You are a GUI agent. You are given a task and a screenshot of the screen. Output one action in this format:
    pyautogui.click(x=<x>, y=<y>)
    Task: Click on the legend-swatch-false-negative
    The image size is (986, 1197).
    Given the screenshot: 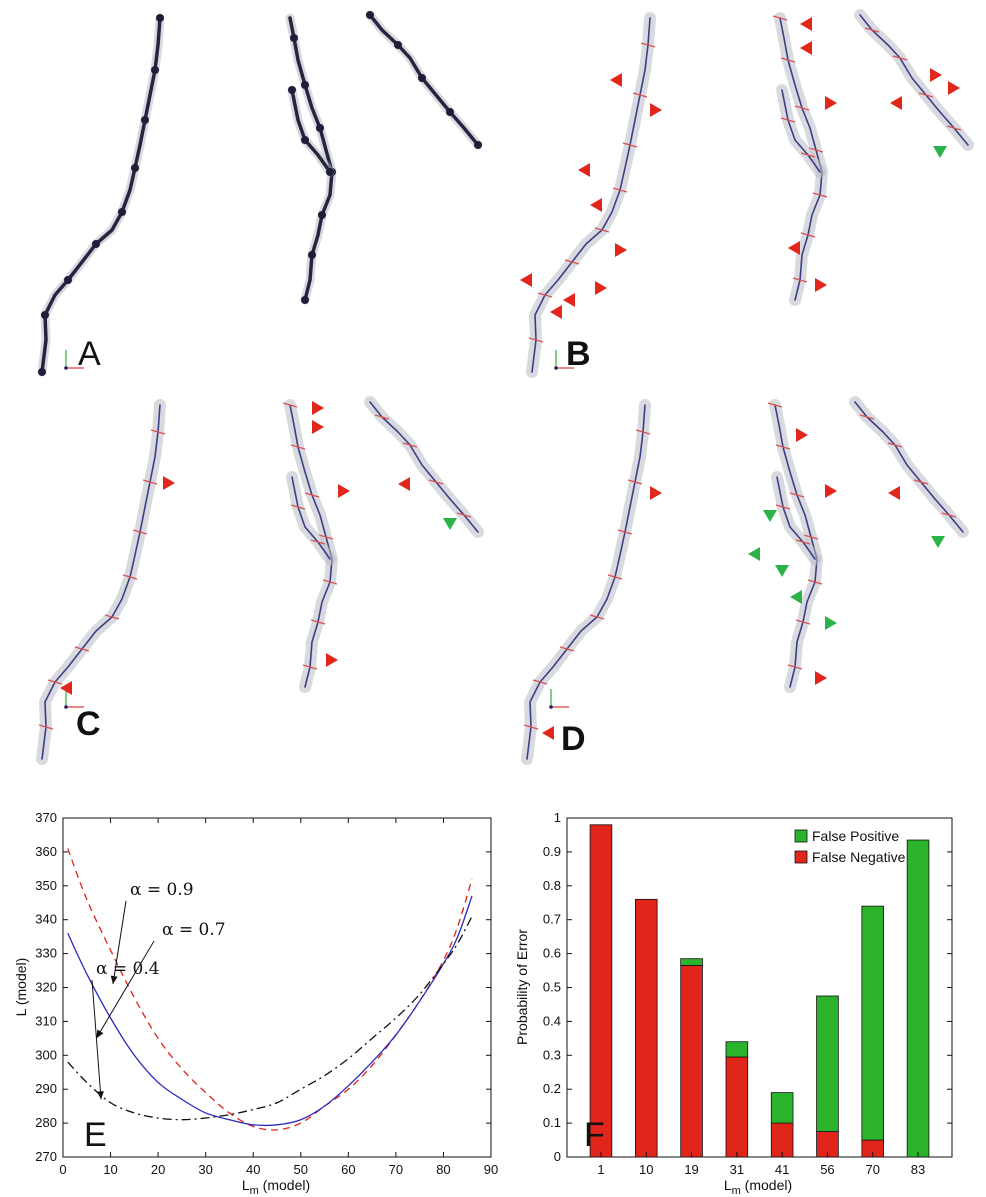 What is the action you would take?
    pyautogui.click(x=801, y=857)
    